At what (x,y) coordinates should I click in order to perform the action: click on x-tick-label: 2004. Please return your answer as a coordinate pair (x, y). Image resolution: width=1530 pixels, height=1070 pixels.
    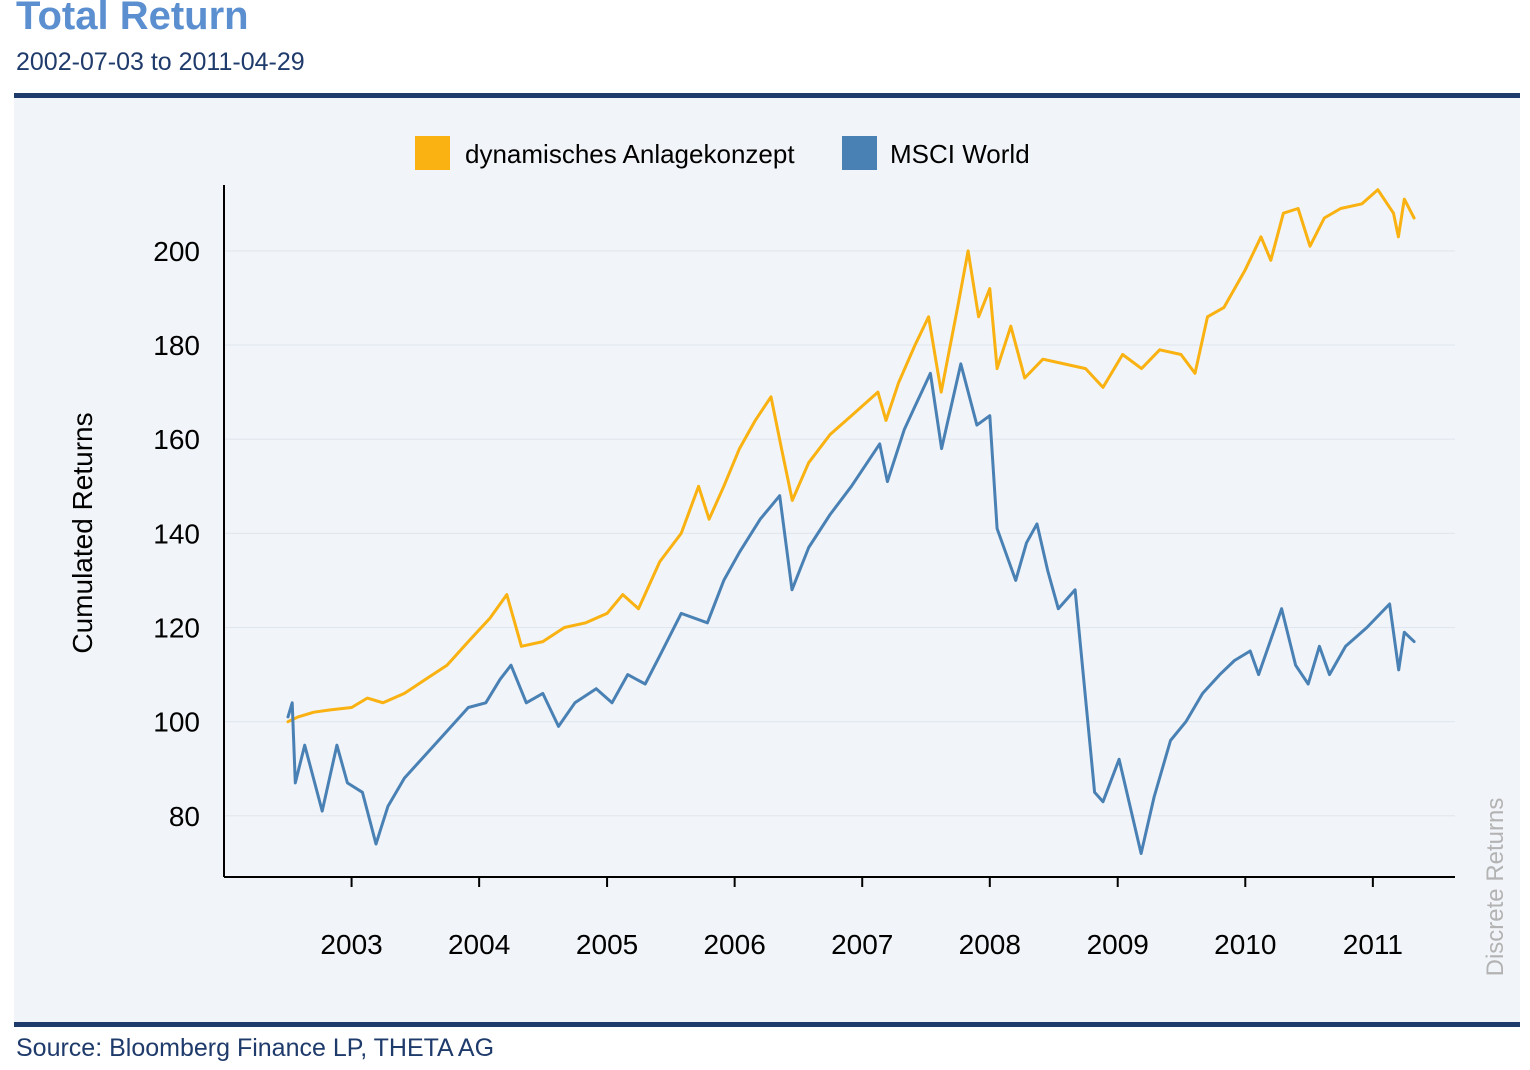
    Looking at the image, I should click on (479, 944).